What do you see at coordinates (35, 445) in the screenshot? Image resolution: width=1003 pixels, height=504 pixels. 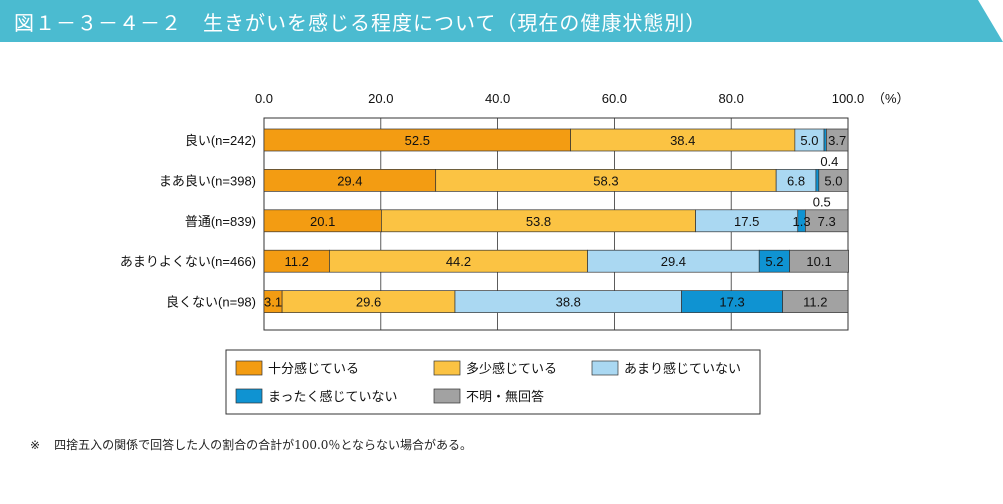 I see `footnote-mark: ※` at bounding box center [35, 445].